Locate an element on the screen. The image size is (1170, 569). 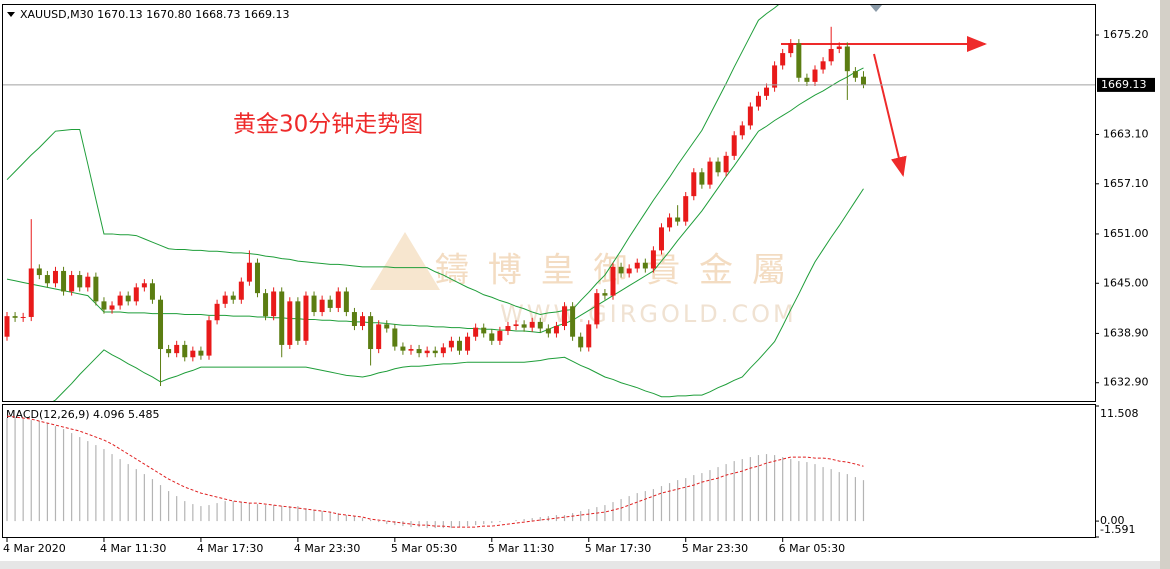
x-tick-label: 5 Mar 11:30 is located at coordinates (521, 548).